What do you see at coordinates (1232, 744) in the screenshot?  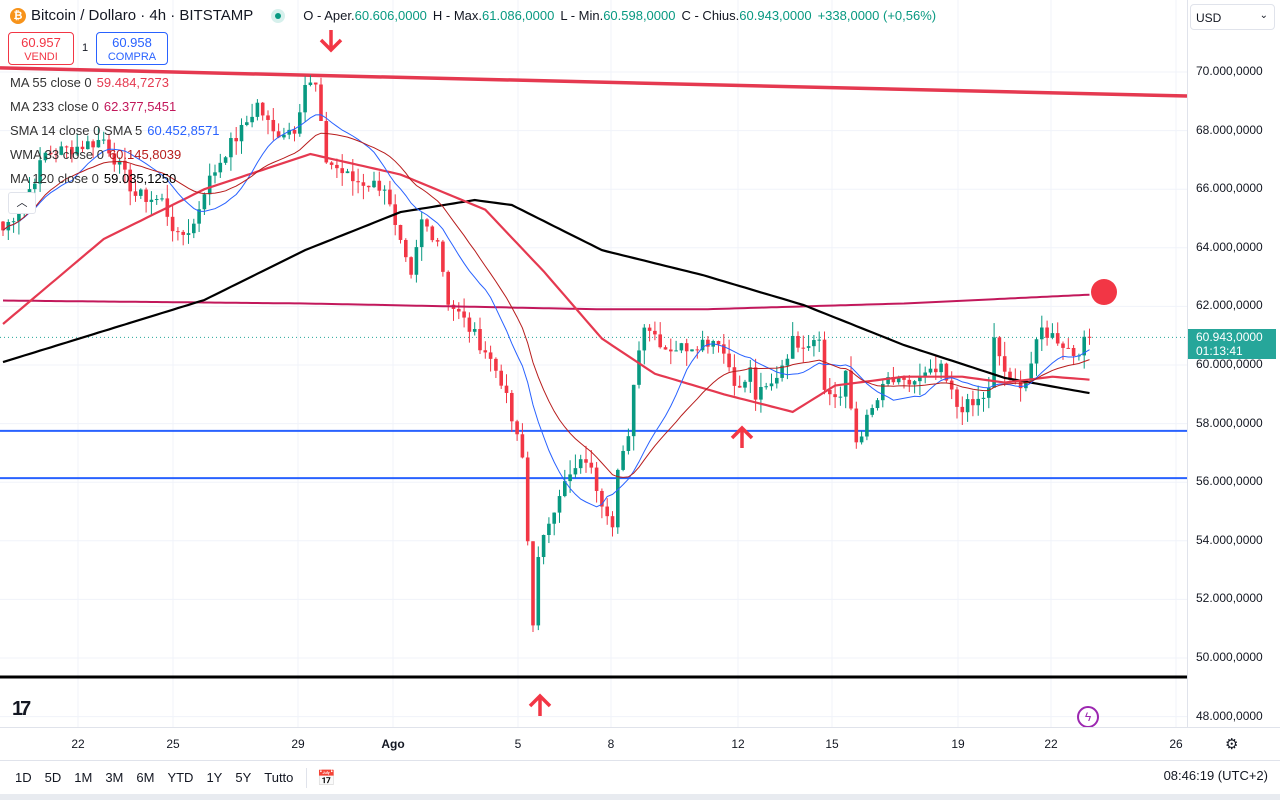 I see `settings-gear-icon: ⚙` at bounding box center [1232, 744].